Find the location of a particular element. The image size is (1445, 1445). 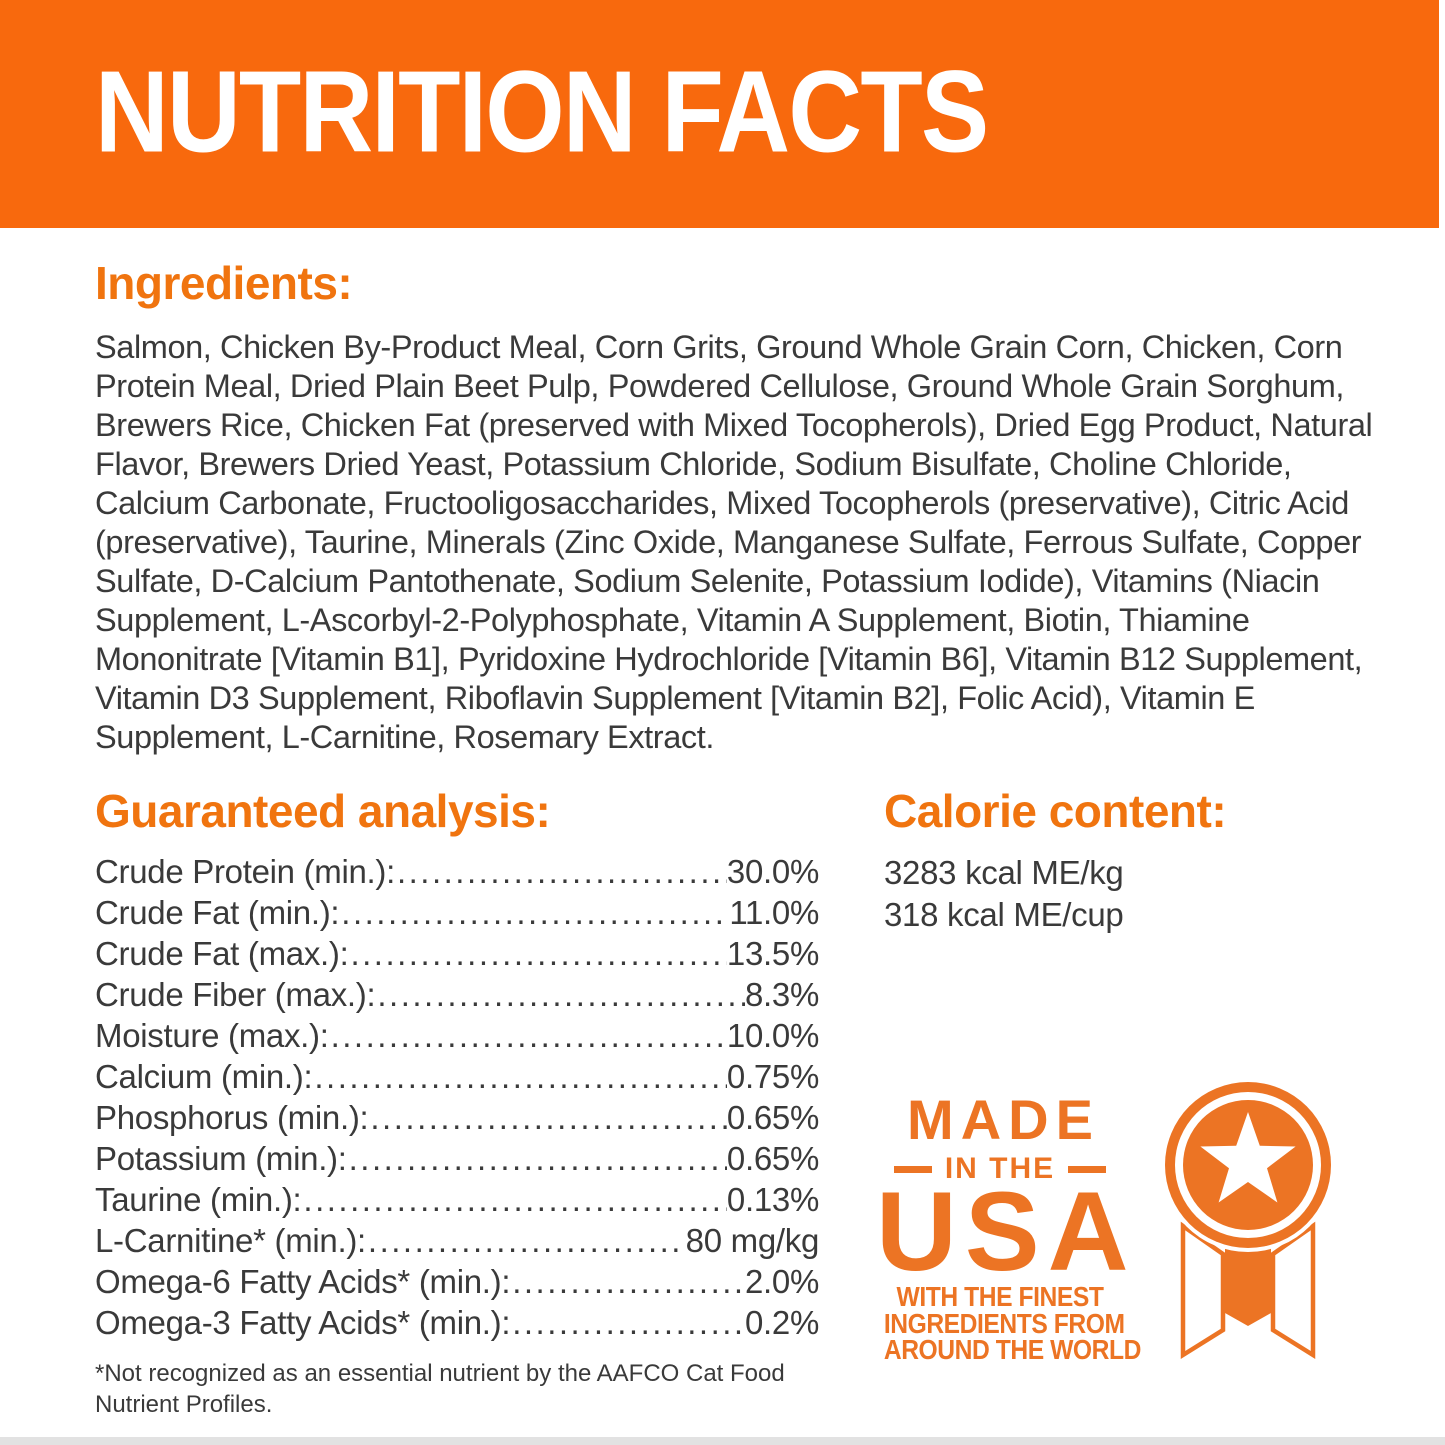

analysis-row: Omega-6 Fatty Acids* (min.): 2.0% is located at coordinates (457, 1281).